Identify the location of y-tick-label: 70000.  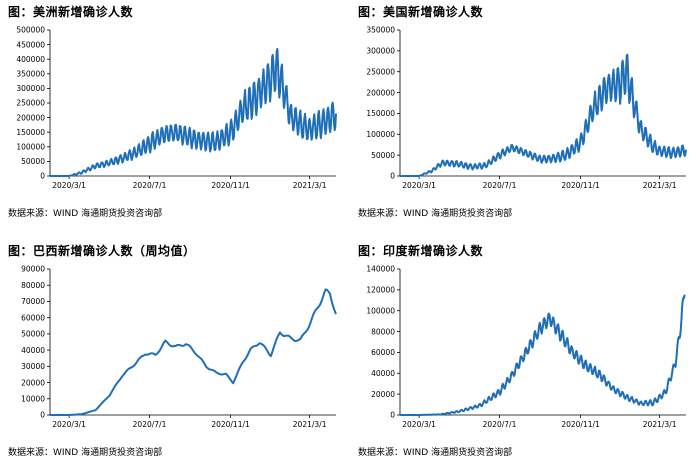
(33, 301).